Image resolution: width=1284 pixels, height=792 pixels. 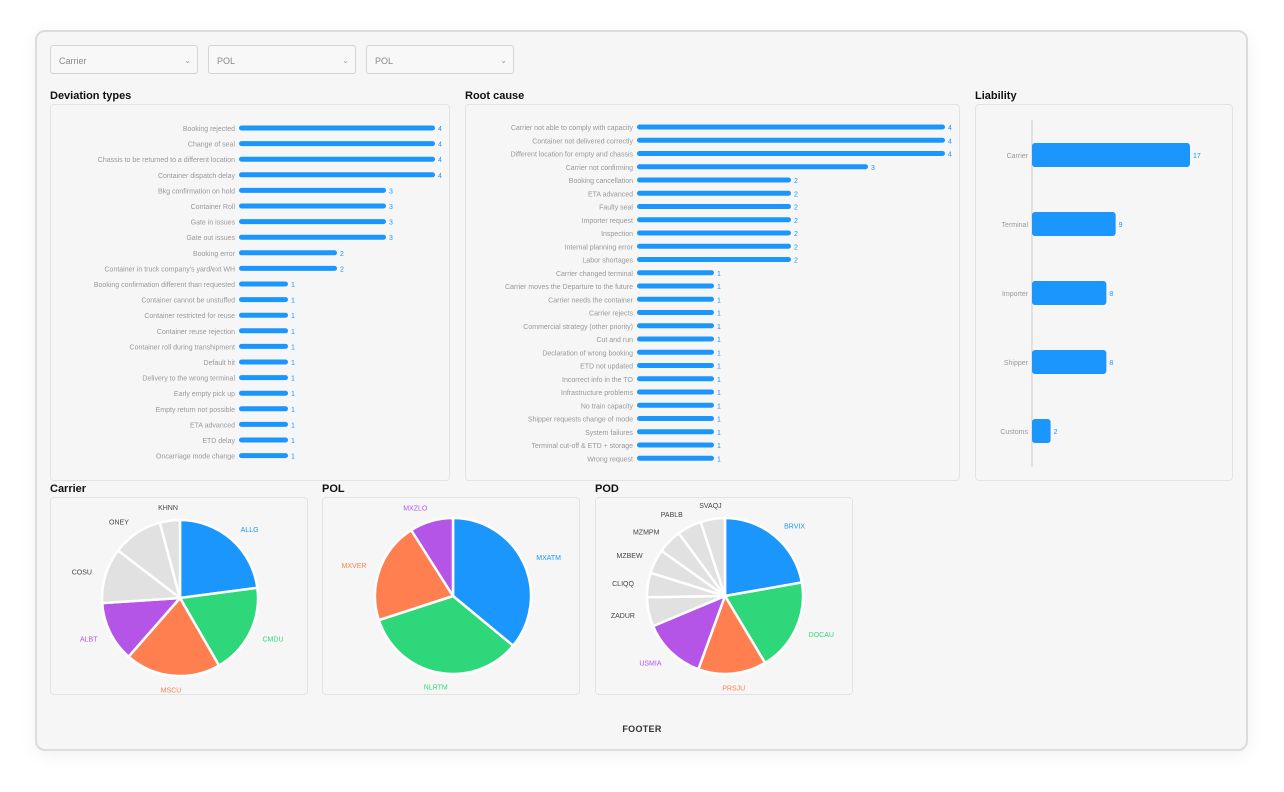 What do you see at coordinates (124, 59) in the screenshot?
I see `carrier-filter-select: Carrier ⌄` at bounding box center [124, 59].